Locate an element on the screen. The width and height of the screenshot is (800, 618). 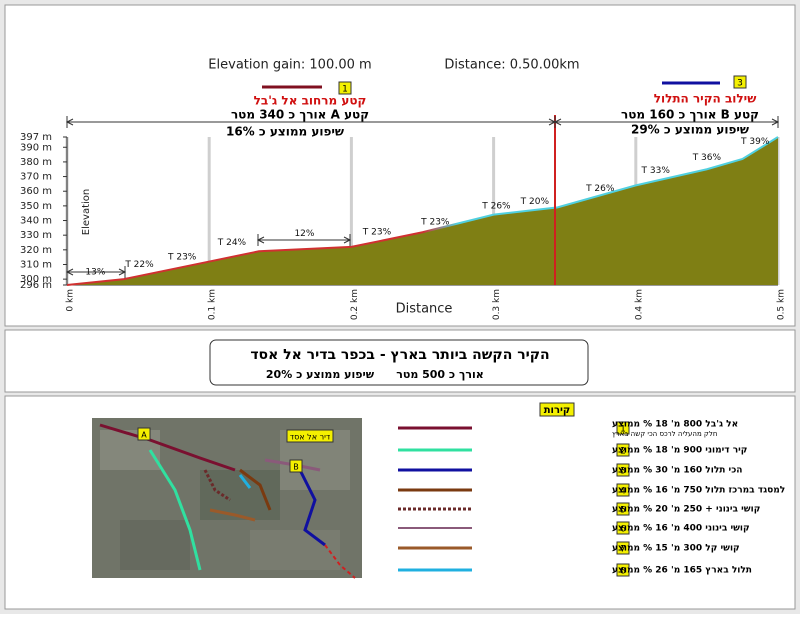
slope-annotation: T 36% is located at coordinates (707, 158).